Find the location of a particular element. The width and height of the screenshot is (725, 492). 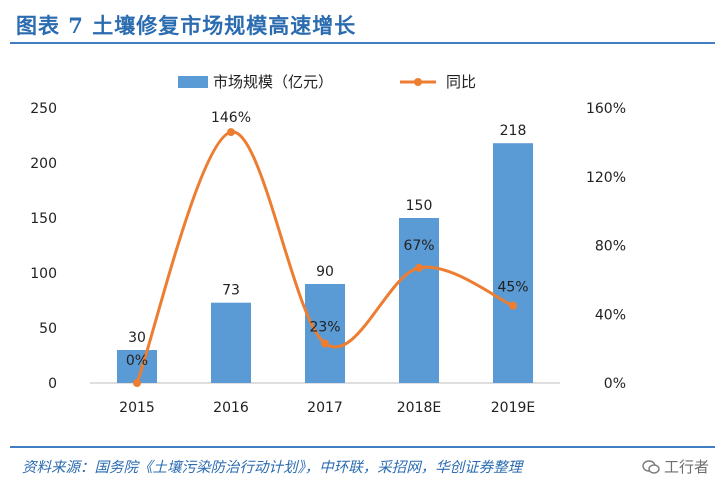

y-left-tick-label: 0 is located at coordinates (52, 384).